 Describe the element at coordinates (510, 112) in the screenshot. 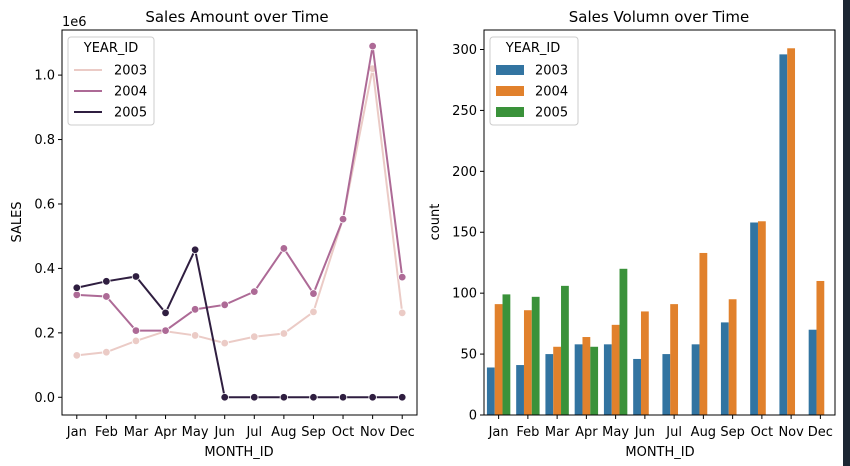

I see `legend-swatch-2005` at that location.